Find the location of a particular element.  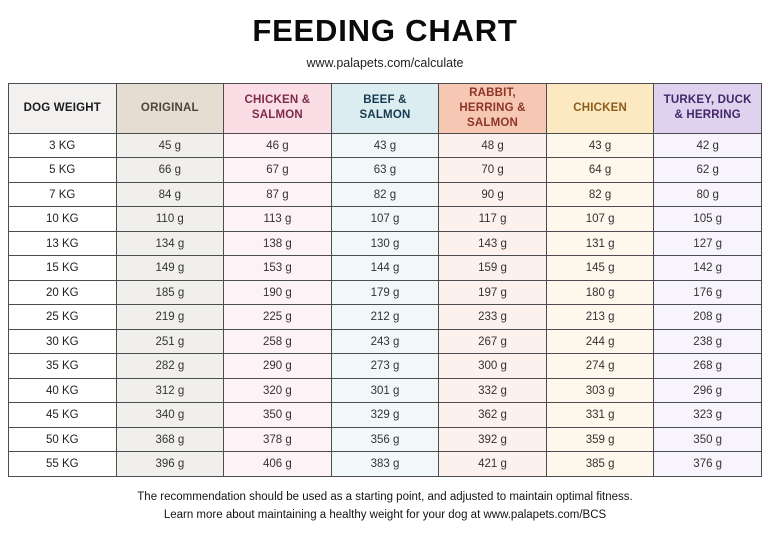

weight-cell: 25 KG is located at coordinates (62, 317).